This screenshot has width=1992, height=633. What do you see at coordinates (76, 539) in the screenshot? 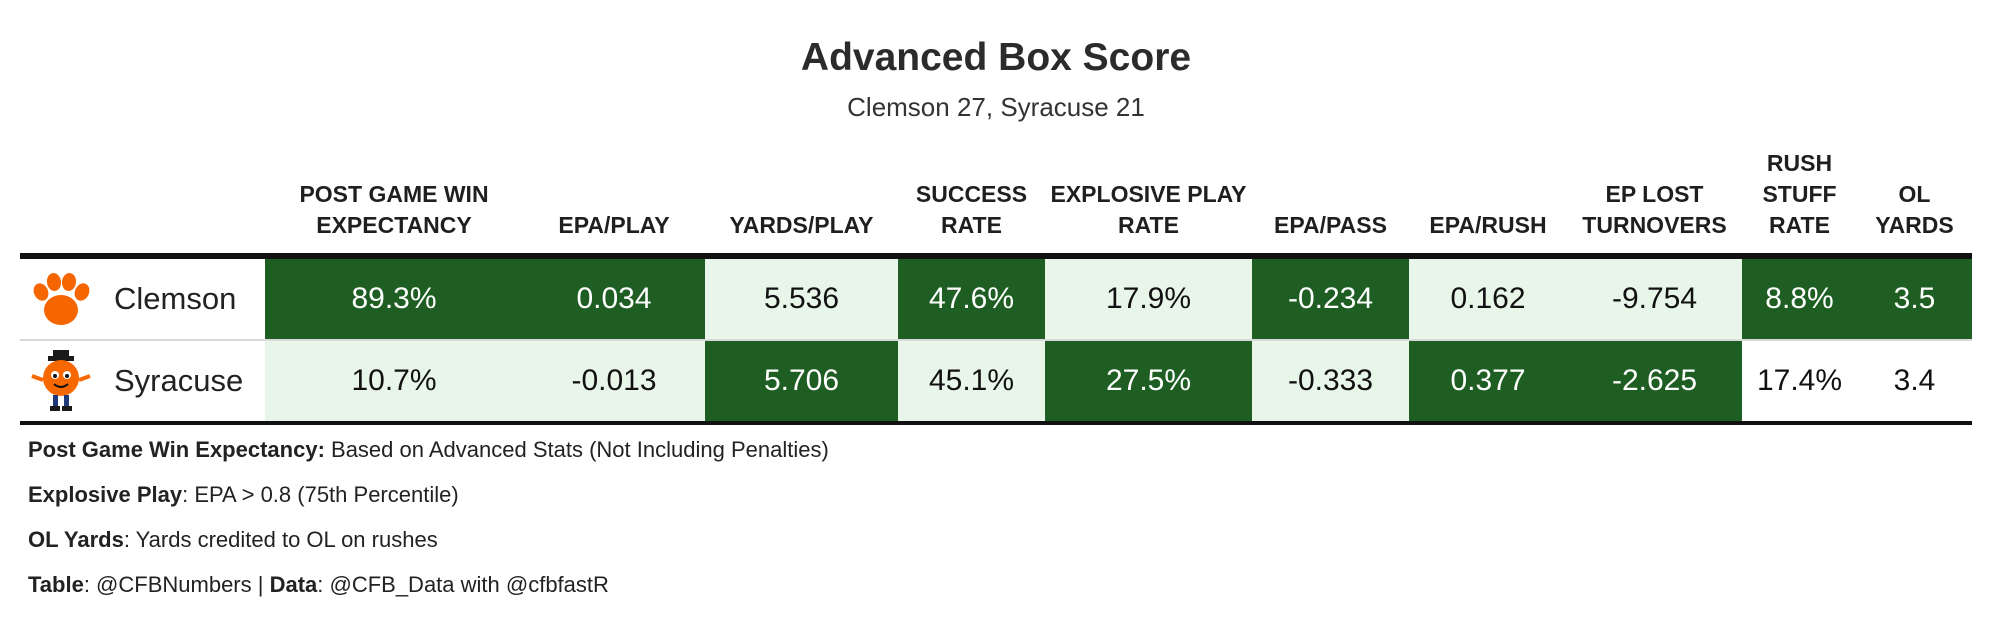
I see `footnote-label: OL Yards` at bounding box center [76, 539].